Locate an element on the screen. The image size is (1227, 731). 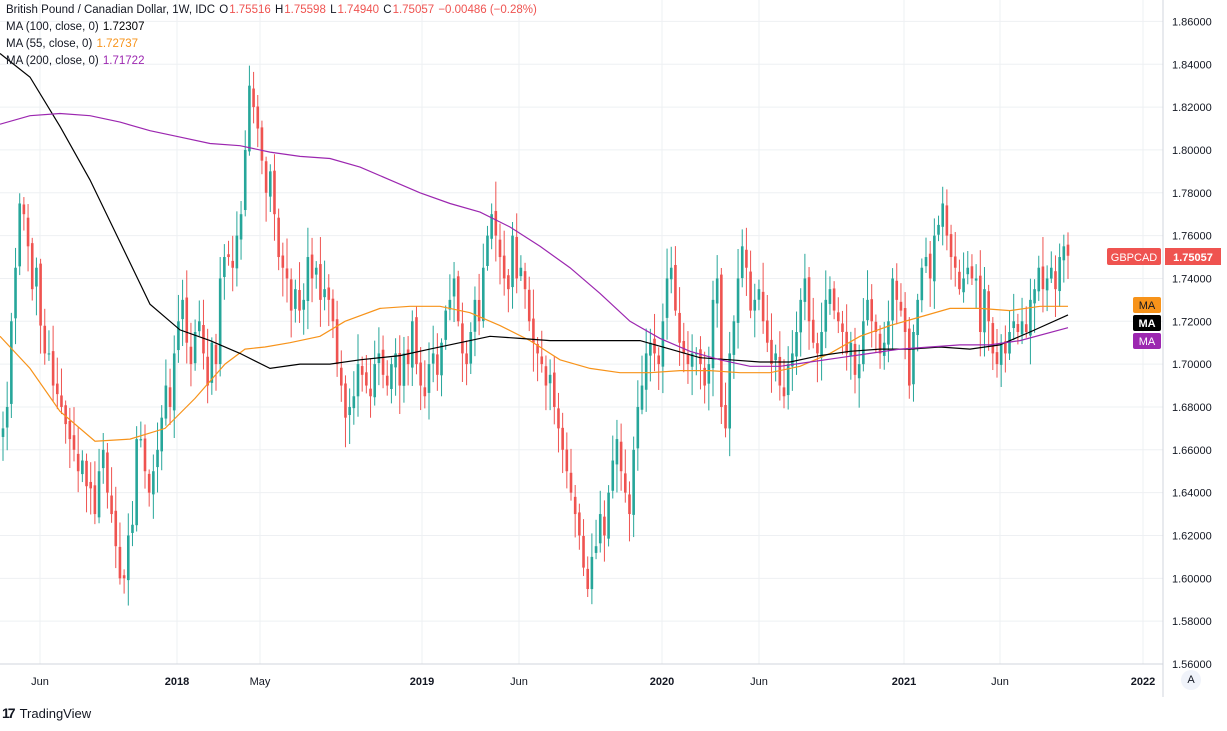
ma55-value: 1.72737 is located at coordinates (117, 44).